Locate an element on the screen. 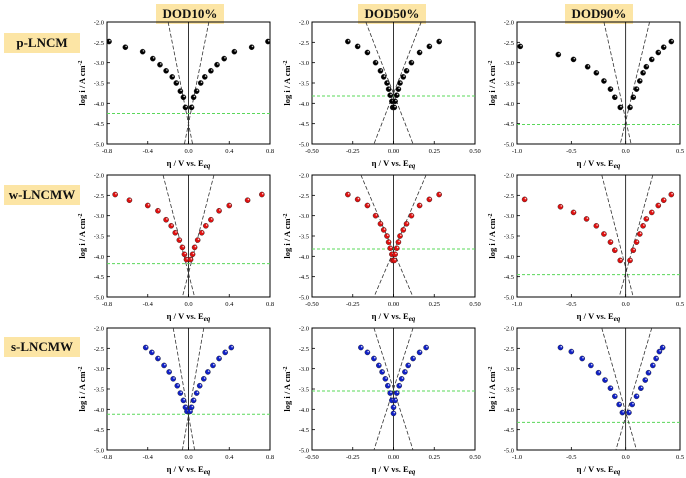 Image resolution: width=686 pixels, height=478 pixels. x-tick-label: -1.0 is located at coordinates (517, 151).